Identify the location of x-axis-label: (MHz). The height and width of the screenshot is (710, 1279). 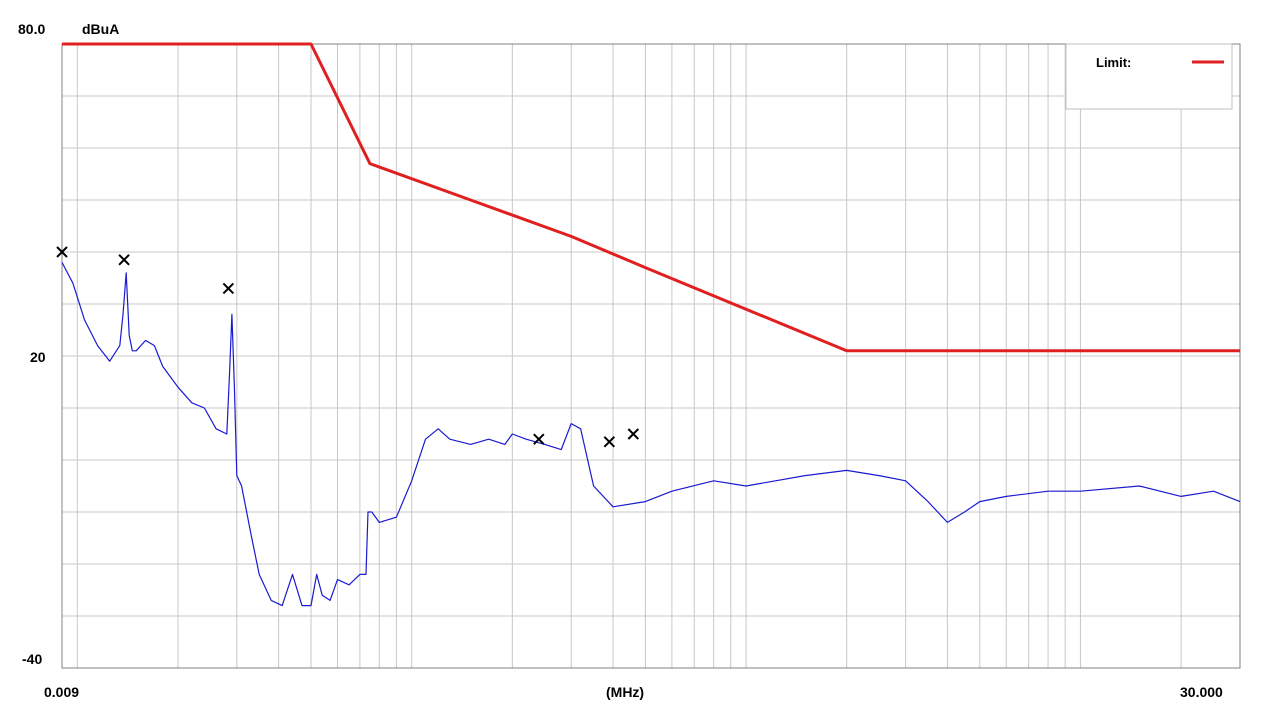
(625, 692).